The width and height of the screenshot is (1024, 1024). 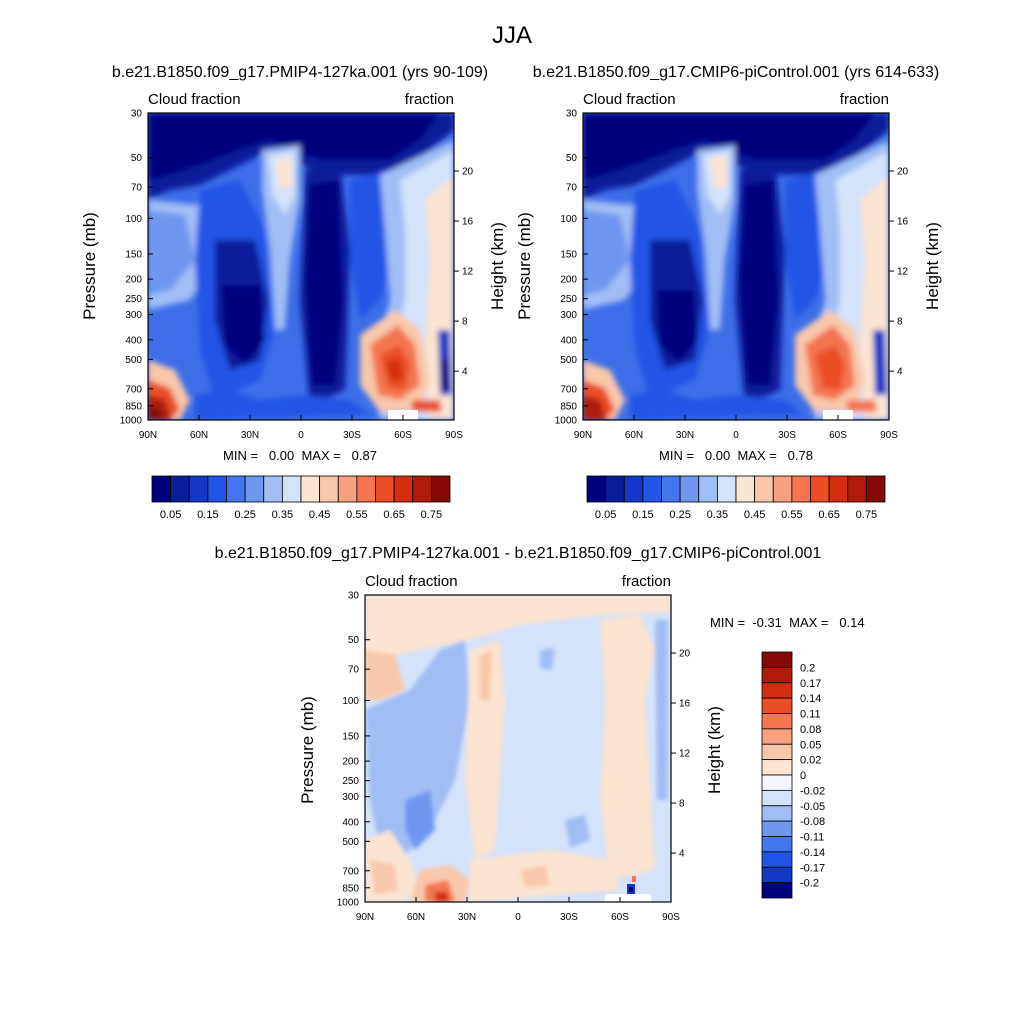 I want to click on colorbar-label: 0.65, so click(x=828, y=515).